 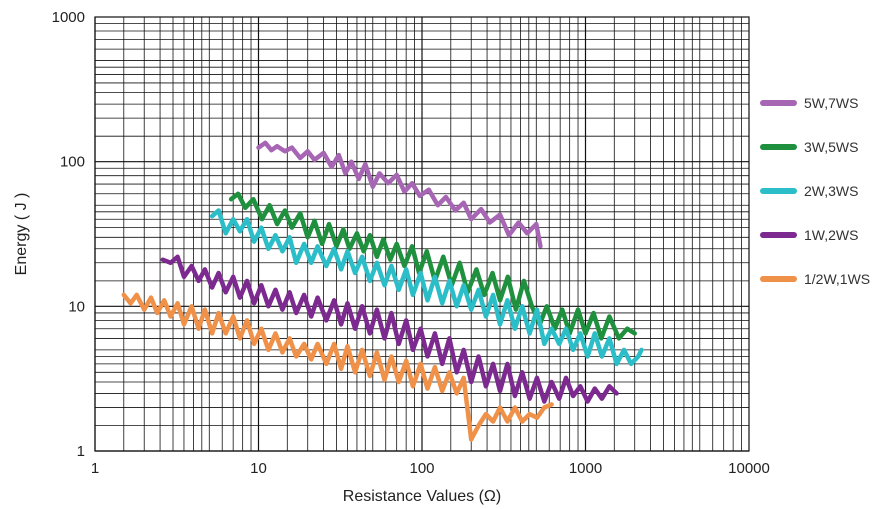 I want to click on legend-label-4: 1W,2WS, so click(x=831, y=235).